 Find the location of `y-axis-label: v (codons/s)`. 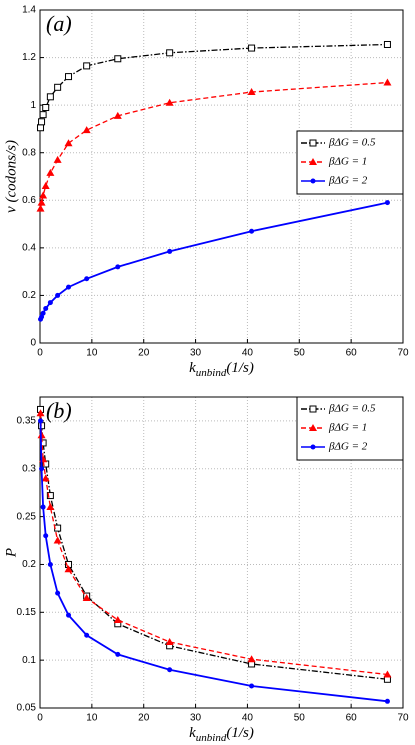

y-axis-label: v (codons/s) is located at coordinates (11, 176).